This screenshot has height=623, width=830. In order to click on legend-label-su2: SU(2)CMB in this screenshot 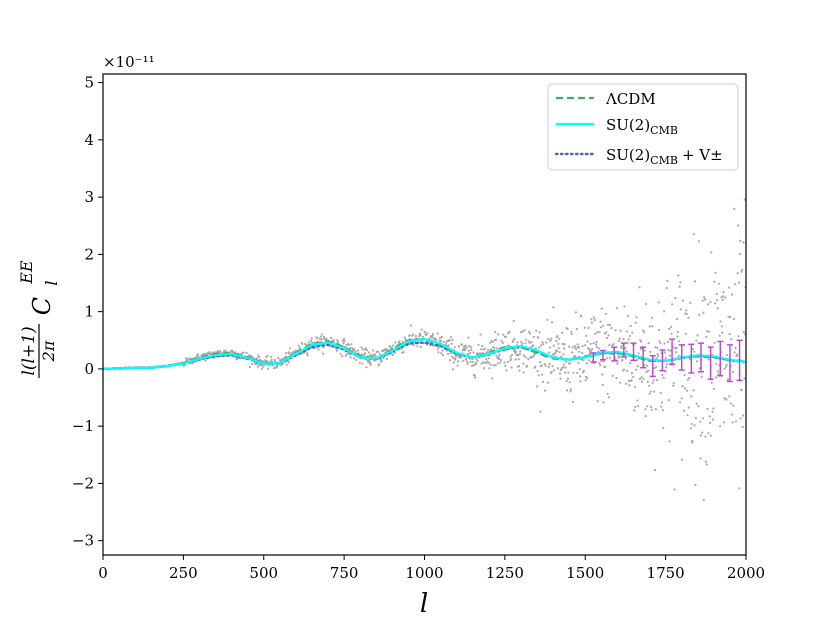, I will do `click(642, 126)`.